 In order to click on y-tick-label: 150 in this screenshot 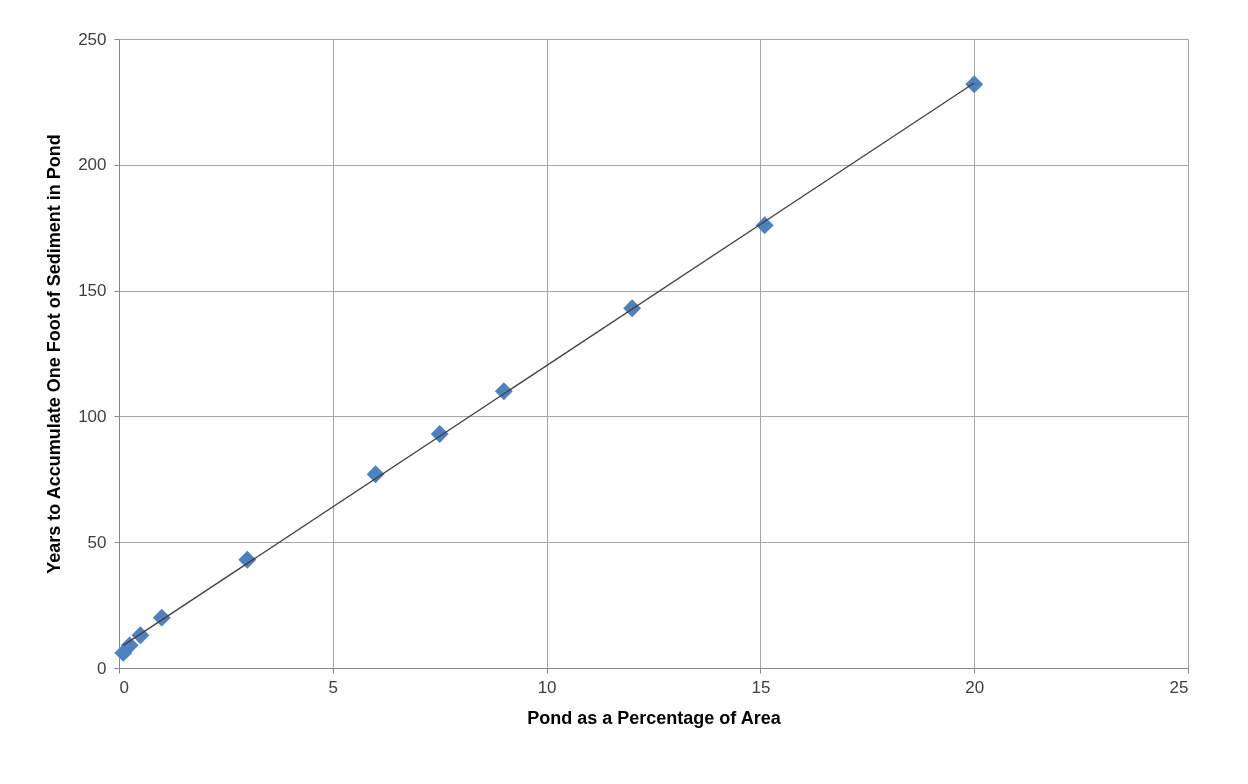, I will do `click(92, 291)`.